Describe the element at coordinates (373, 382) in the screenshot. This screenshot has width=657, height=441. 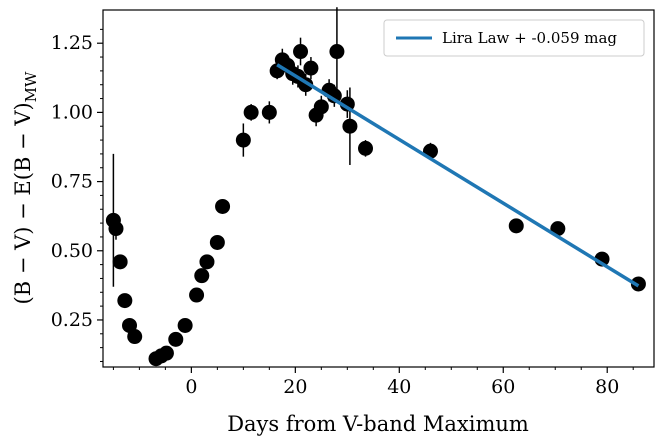
I see `x-axis: 0 20 40 60 80` at that location.